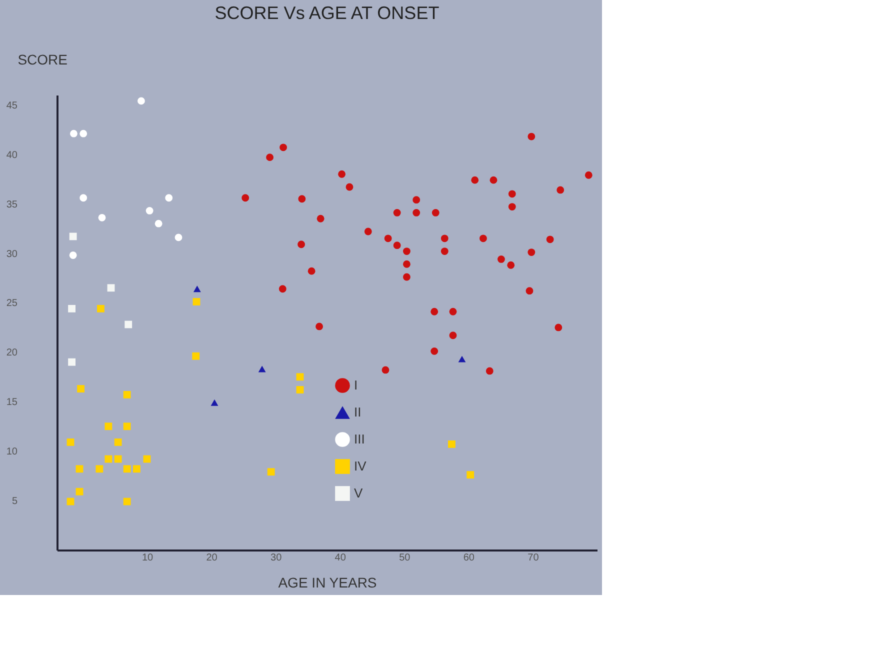  I want to click on y-tick-label: 15, so click(12, 402).